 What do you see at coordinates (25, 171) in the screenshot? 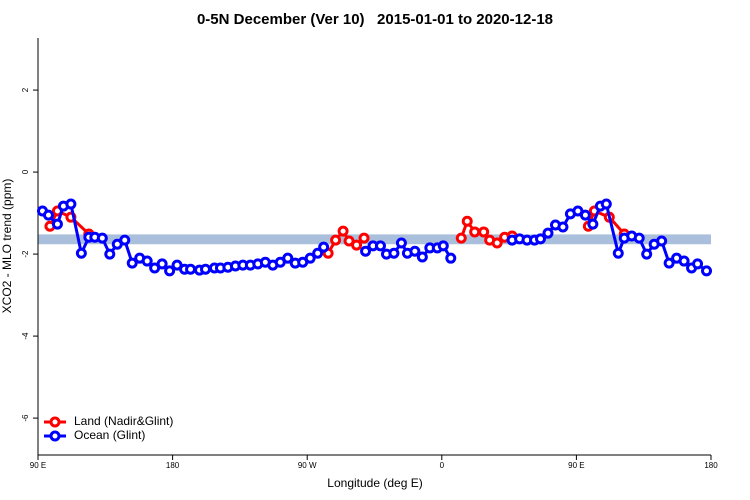
I see `y-tick-label: 0` at bounding box center [25, 171].